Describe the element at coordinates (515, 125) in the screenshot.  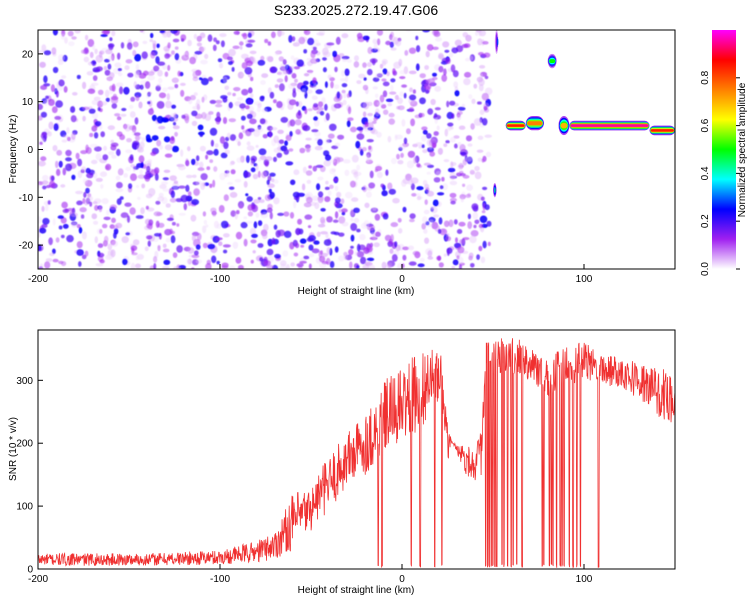
I see `spectrogram-feature` at that location.